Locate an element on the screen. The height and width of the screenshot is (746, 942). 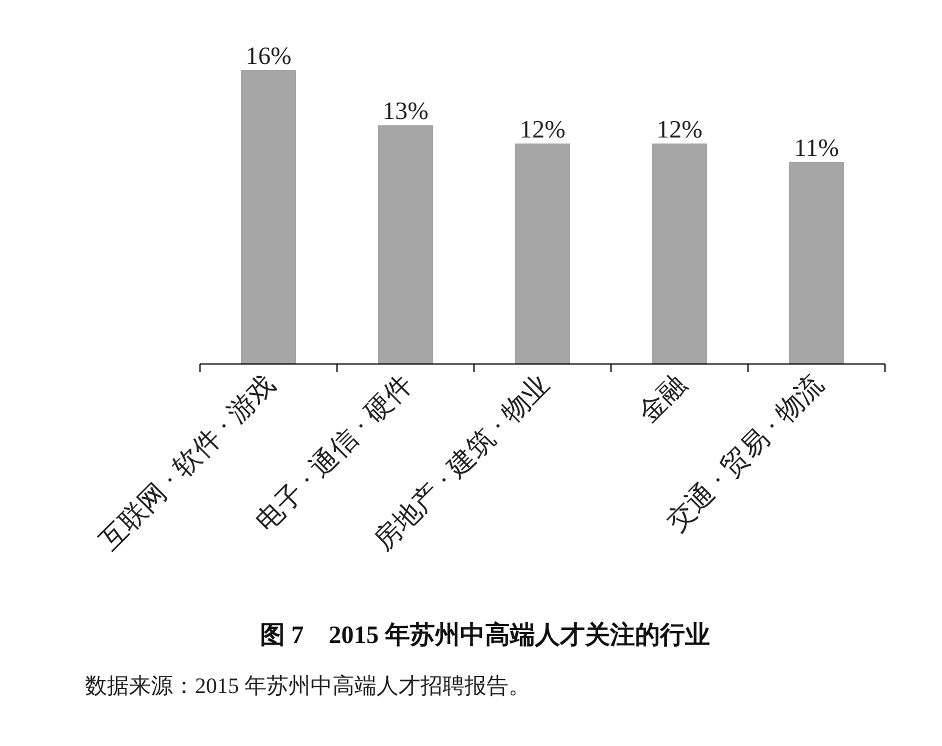
data-label: 11% is located at coordinates (816, 148).